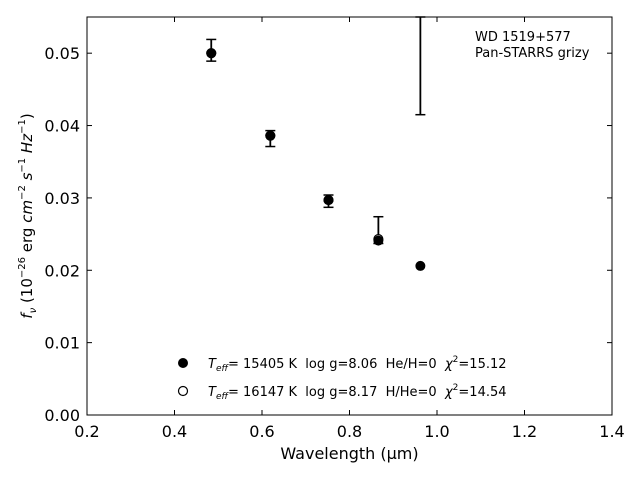  Describe the element at coordinates (183, 363) in the screenshot. I see `legend-marker-filled` at that location.